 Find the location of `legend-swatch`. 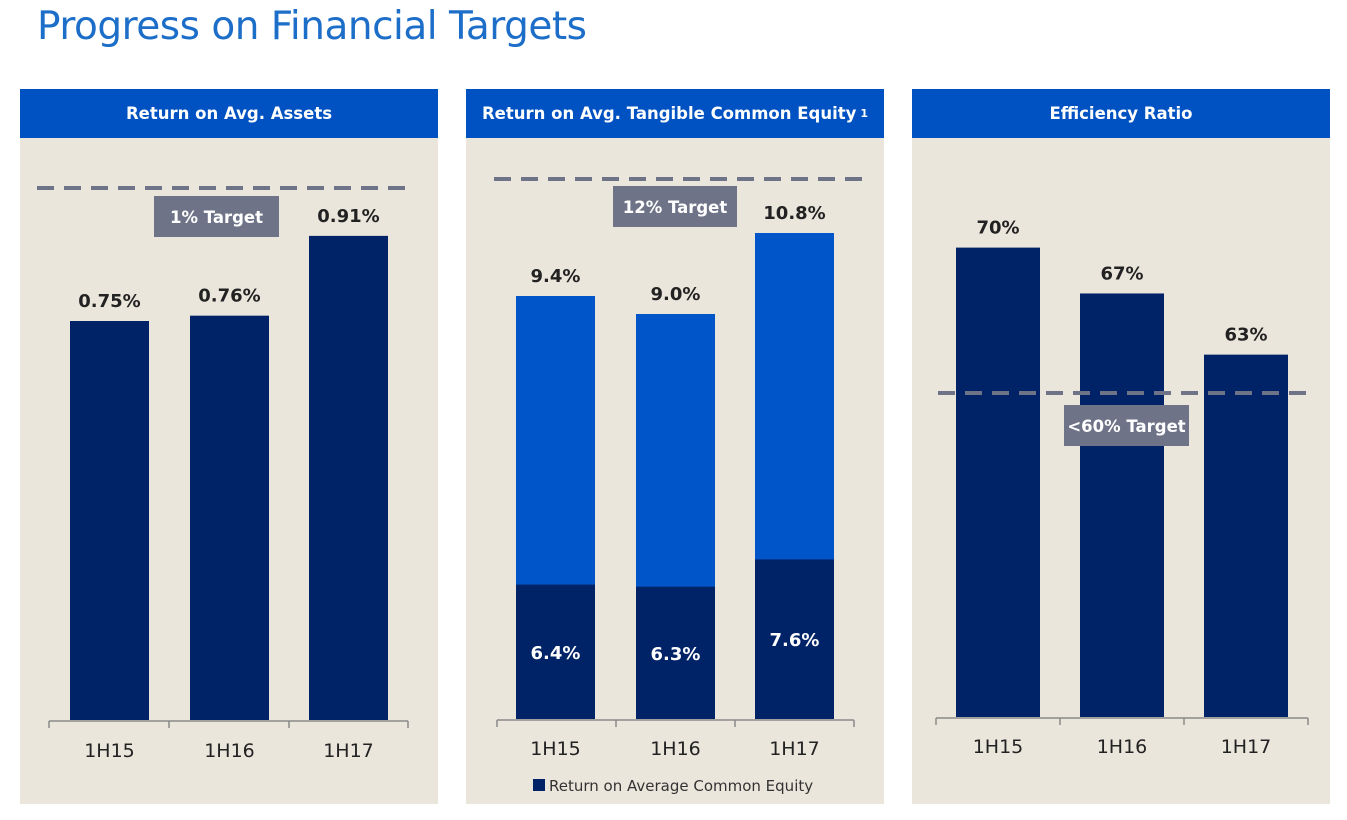

legend-swatch is located at coordinates (539, 785).